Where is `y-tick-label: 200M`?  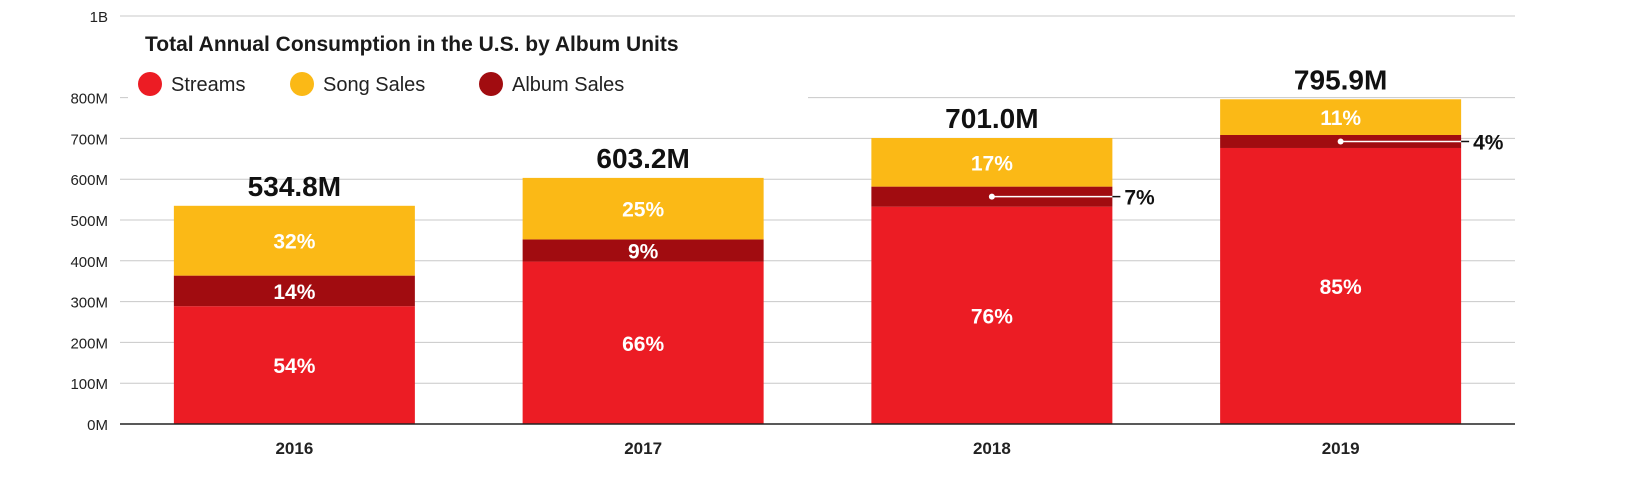 y-tick-label: 200M is located at coordinates (89, 343).